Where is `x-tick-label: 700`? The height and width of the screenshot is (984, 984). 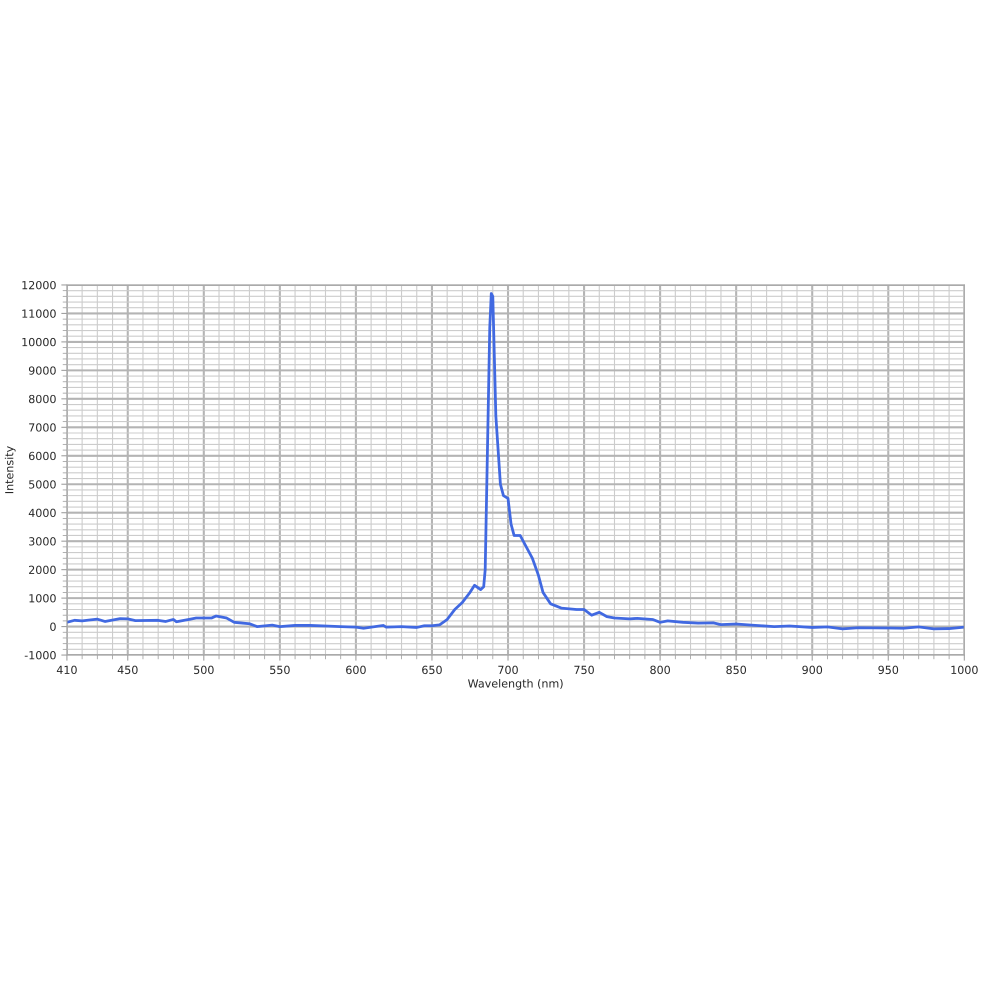 x-tick-label: 700 is located at coordinates (508, 670).